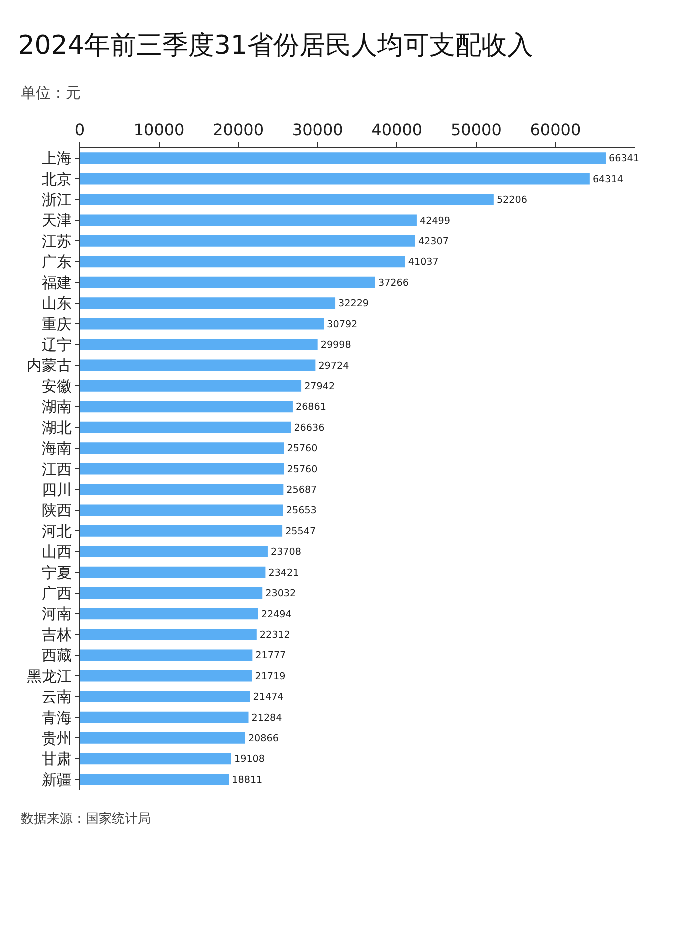 This screenshot has height=934, width=700. Describe the element at coordinates (301, 511) in the screenshot. I see `data-label: 25653` at that location.